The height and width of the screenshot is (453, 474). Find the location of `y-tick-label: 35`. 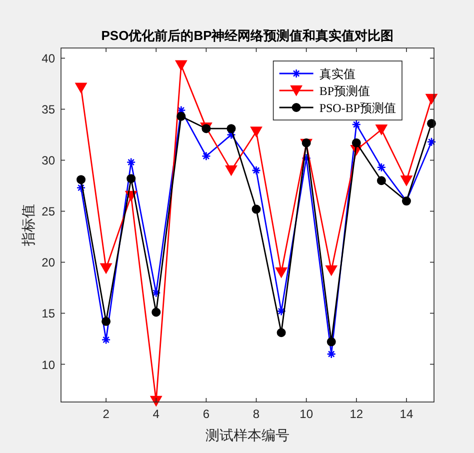

y-tick-label: 35 is located at coordinates (49, 109).